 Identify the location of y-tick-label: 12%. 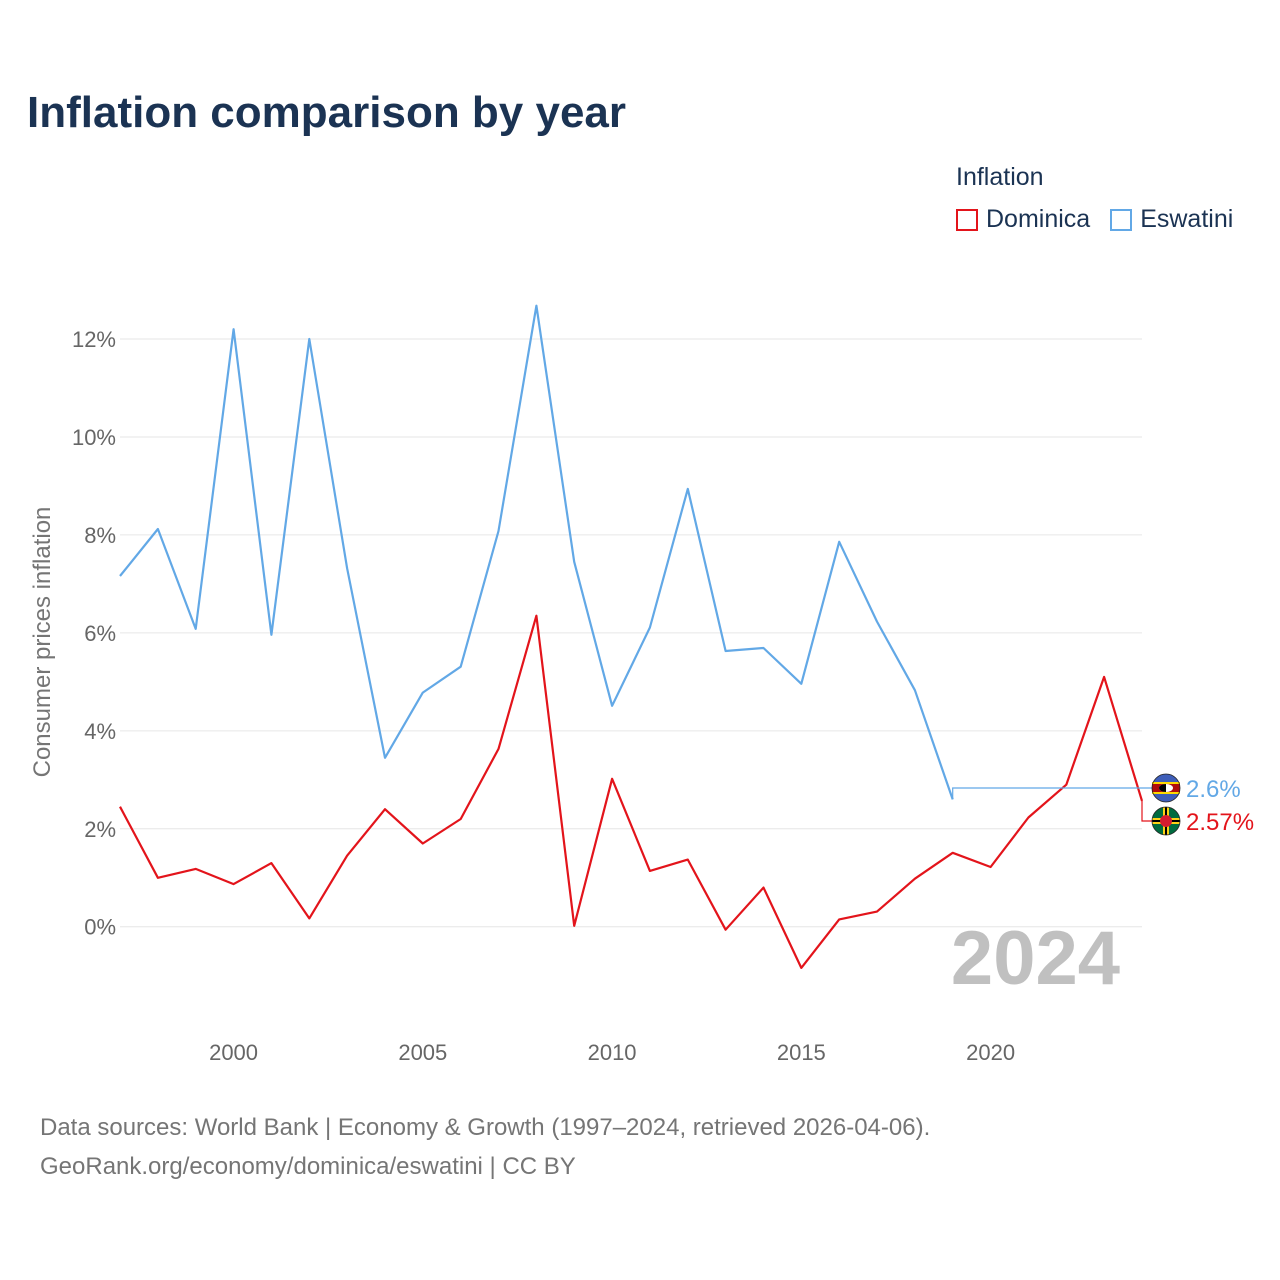
(94, 339).